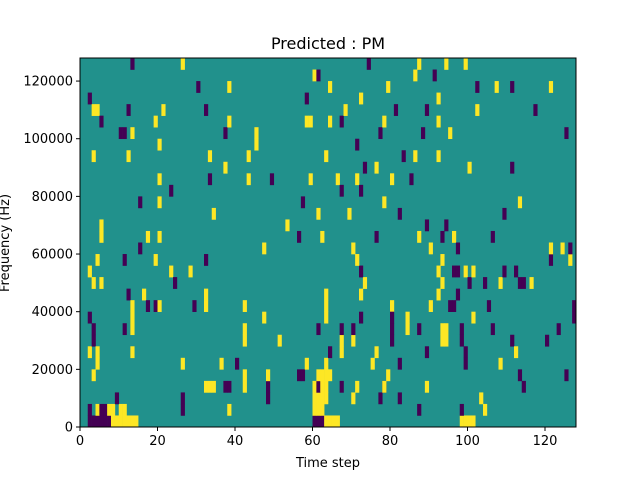 The height and width of the screenshot is (480, 640). Describe the element at coordinates (48, 82) in the screenshot. I see `y-tick-label: 120000` at that location.